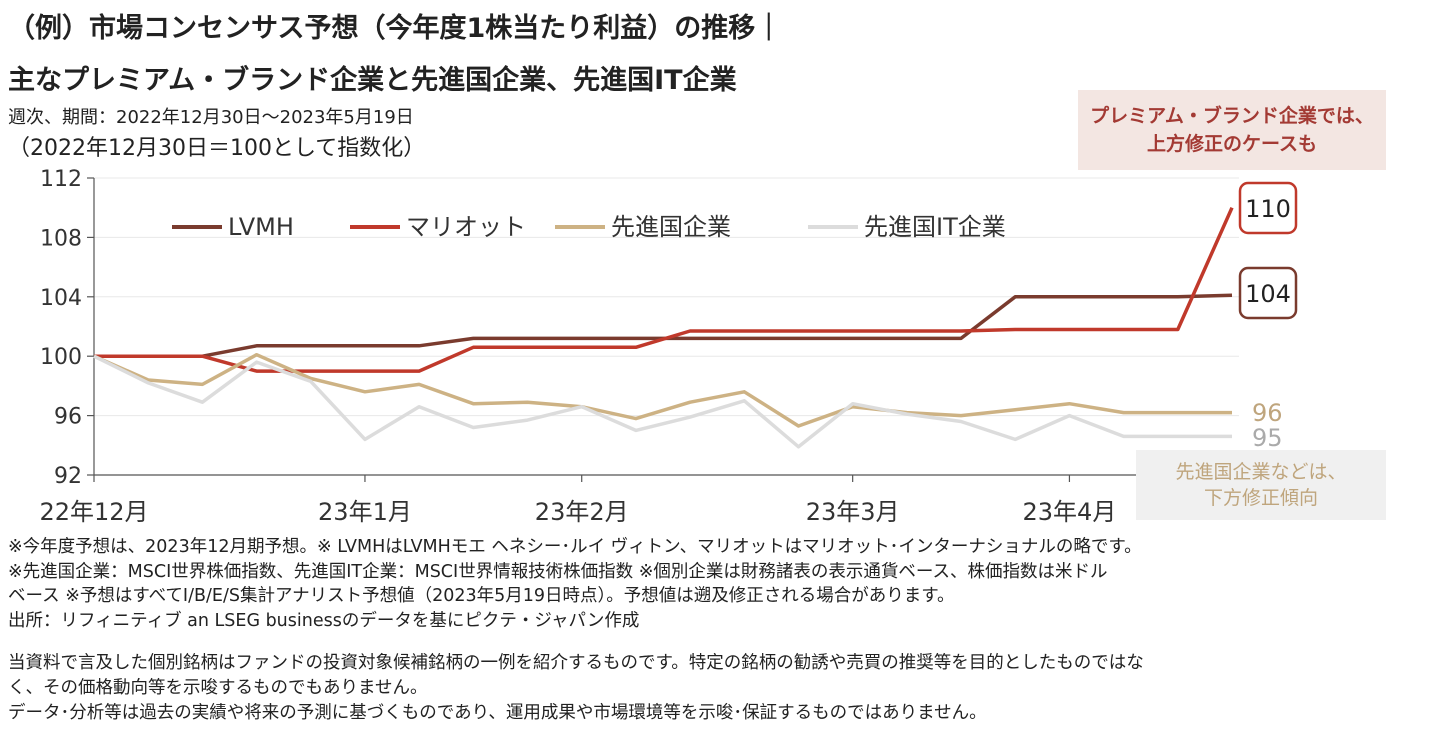 Image resolution: width=1438 pixels, height=731 pixels. What do you see at coordinates (1232, 130) in the screenshot?
I see `callout-upward-revision: プレミアム・ブランド企業では、 上方修正のケースも` at bounding box center [1232, 130].